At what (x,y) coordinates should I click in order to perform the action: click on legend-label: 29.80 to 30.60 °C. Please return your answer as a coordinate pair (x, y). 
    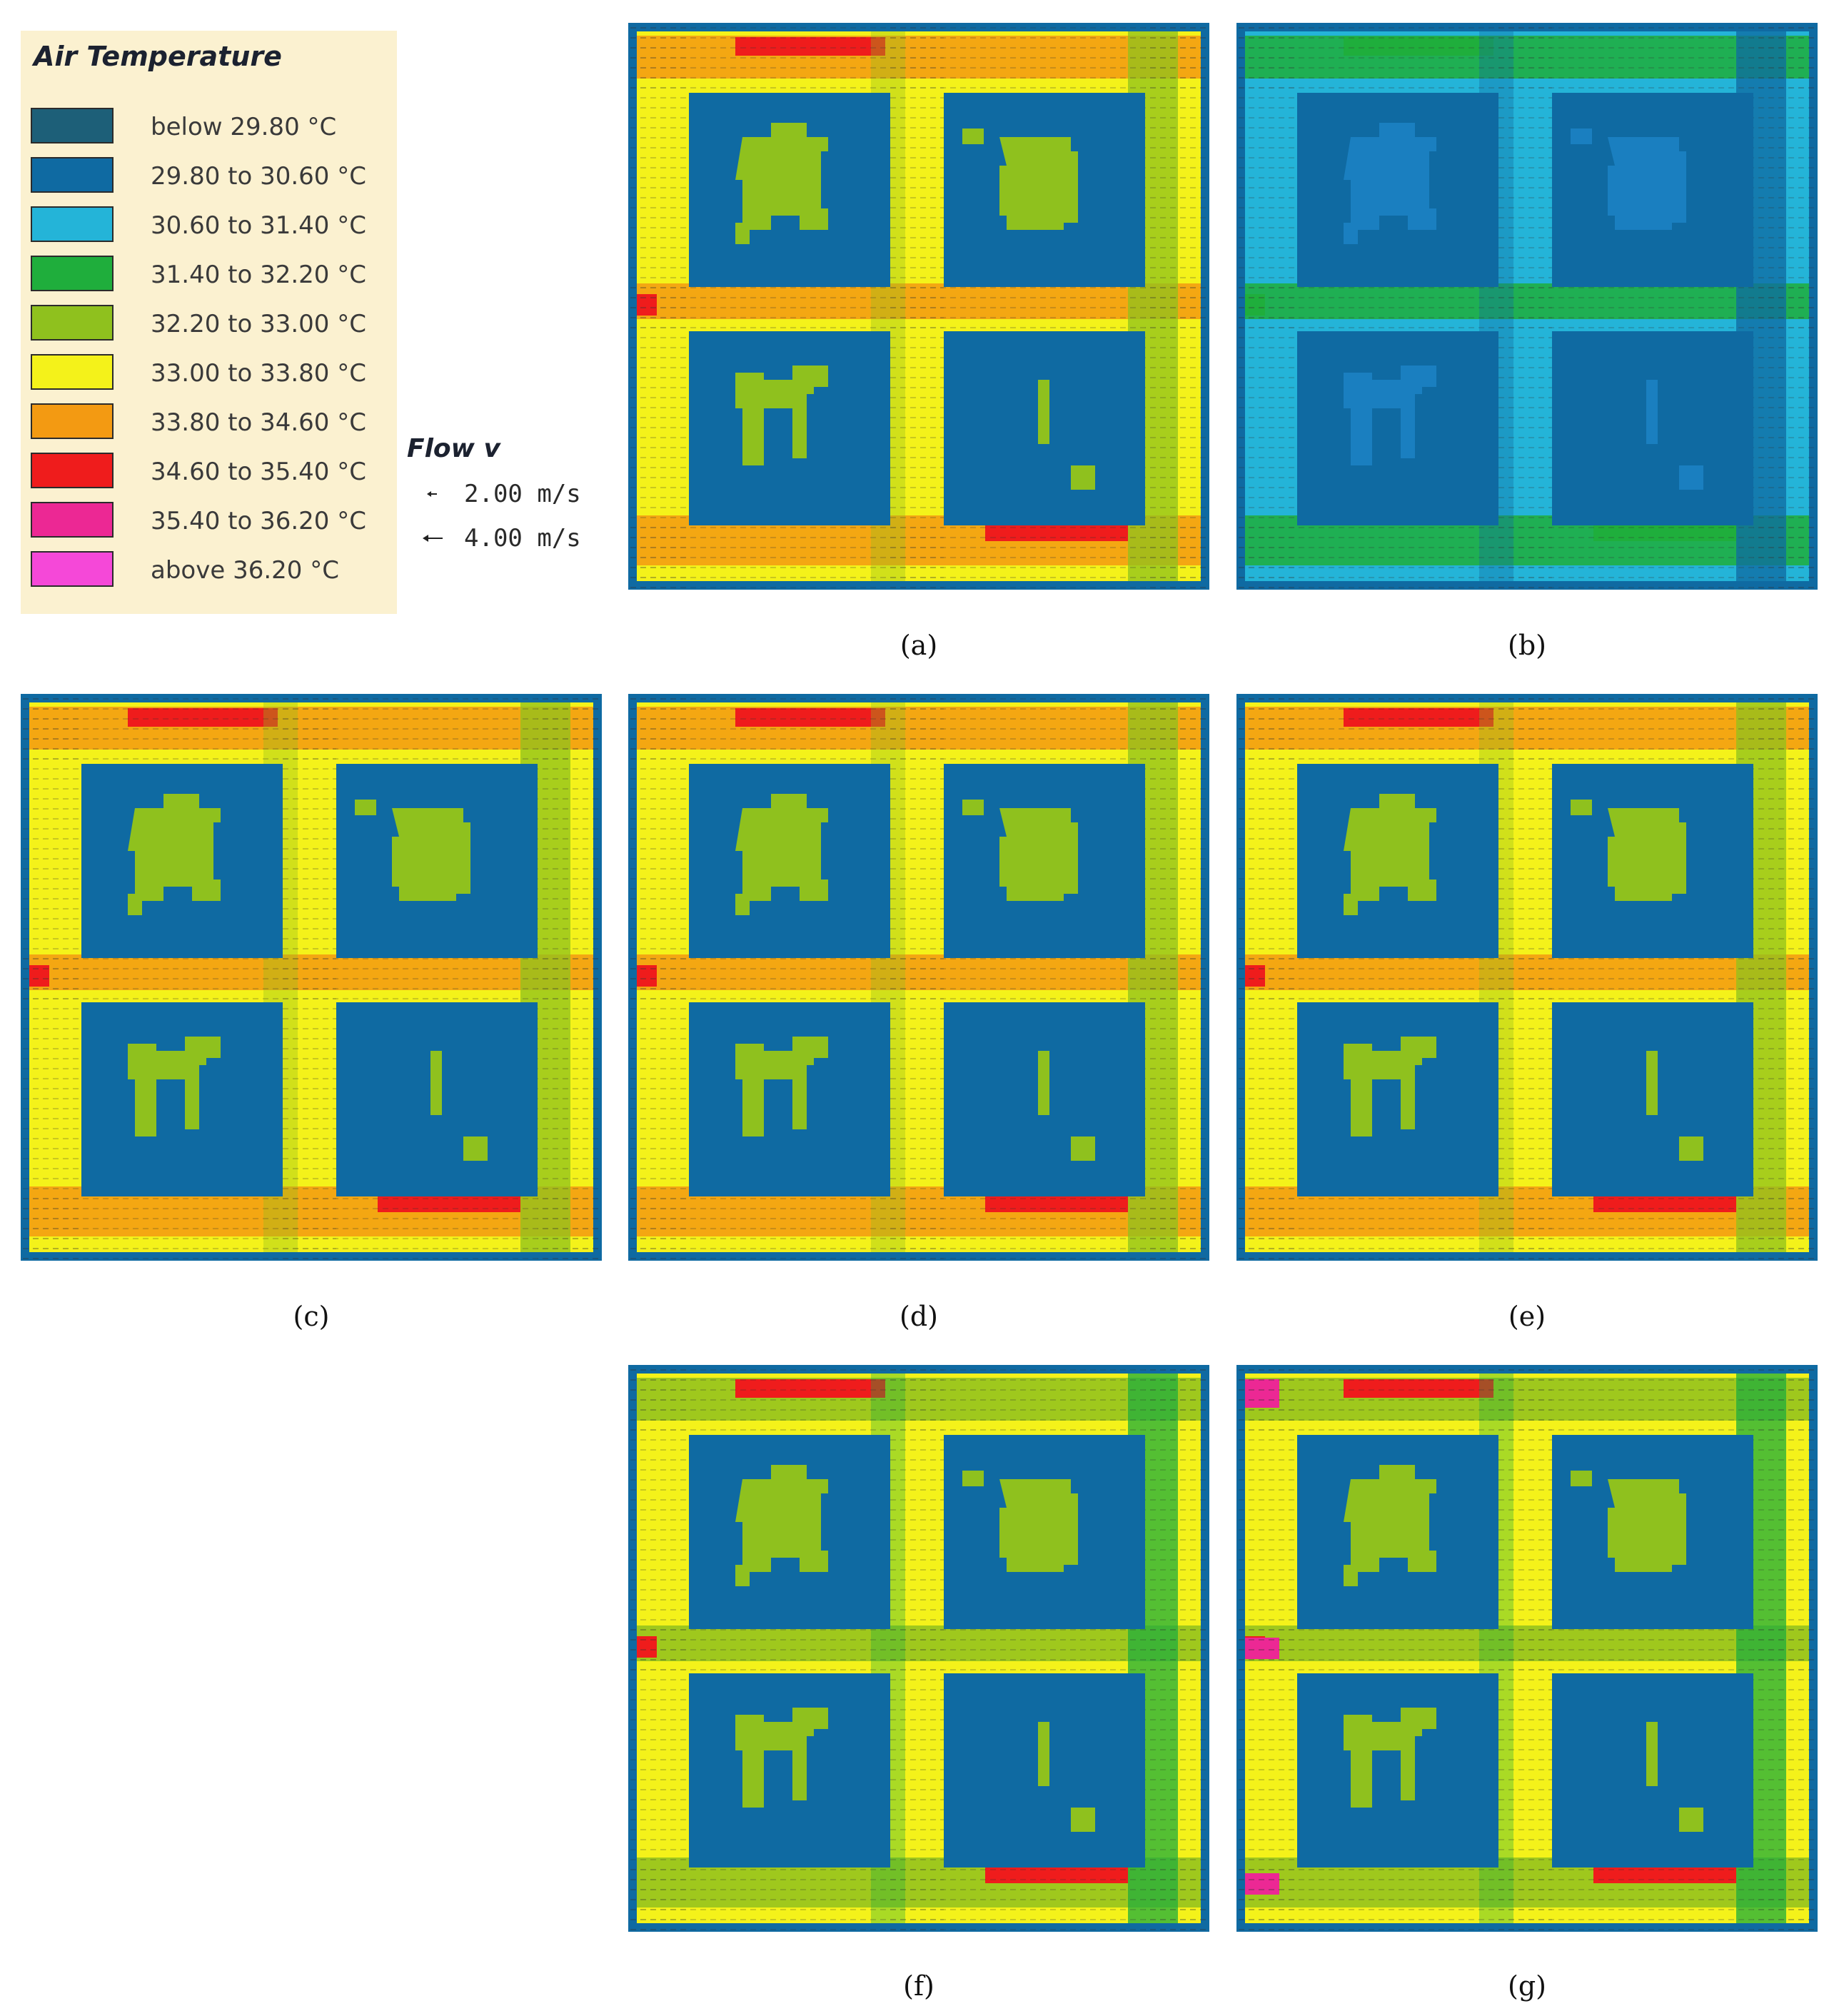
    Looking at the image, I should click on (259, 176).